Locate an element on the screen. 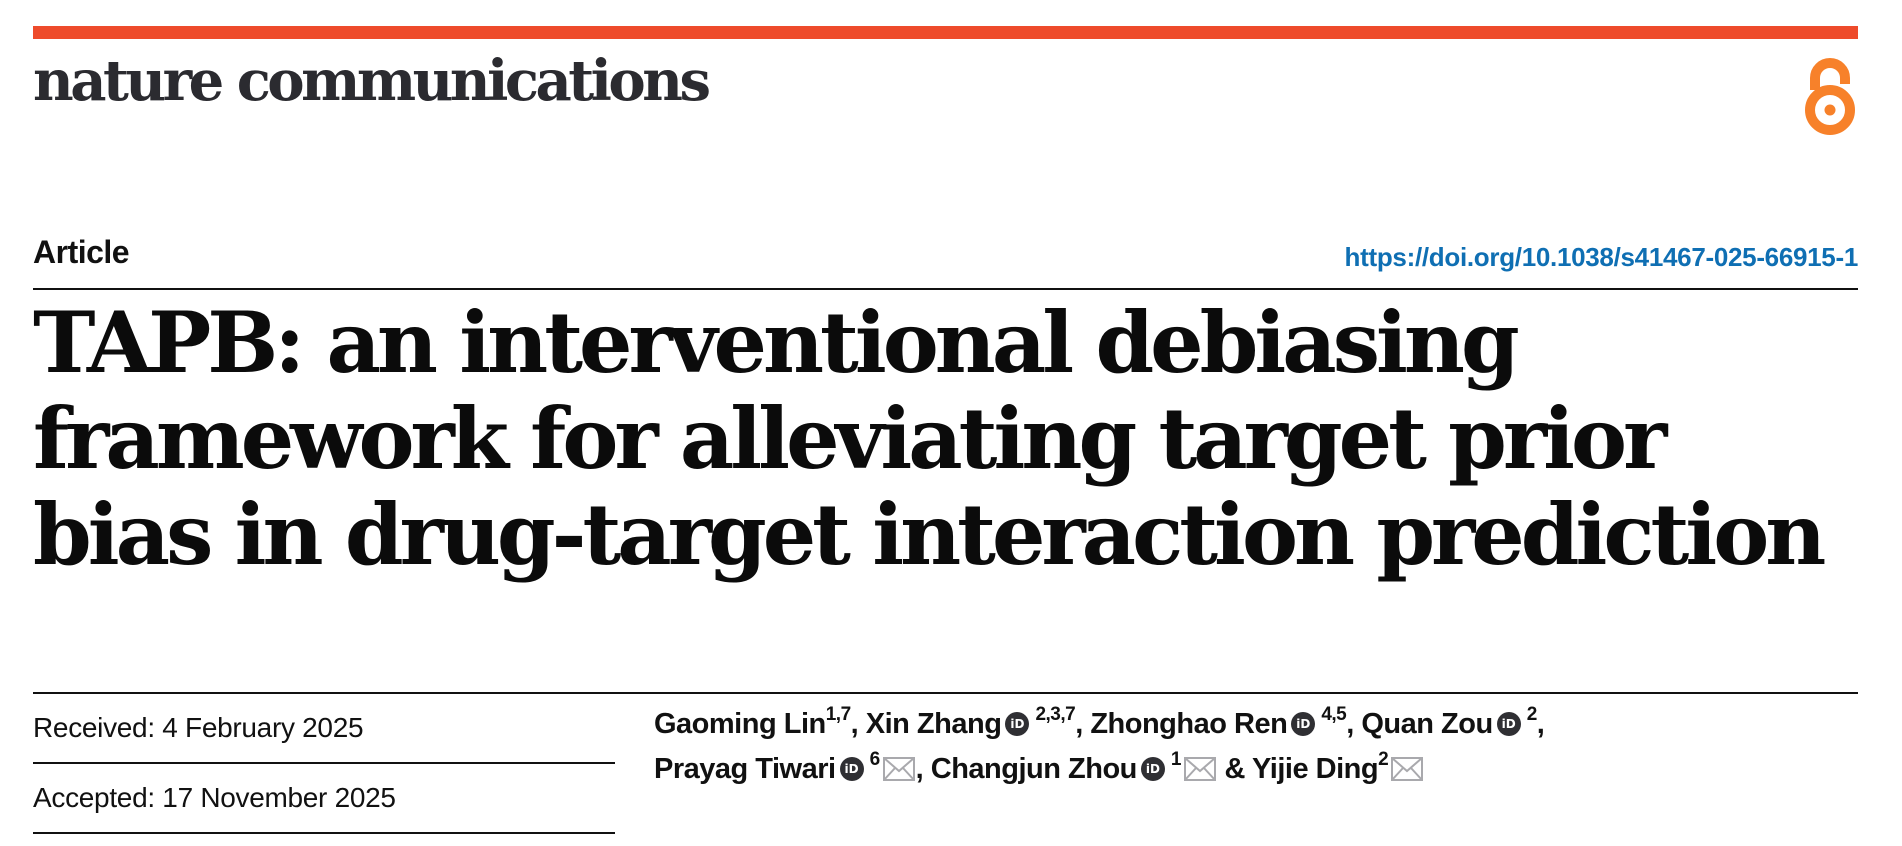 Image resolution: width=1902 pixels, height=846 pixels. author-name: Zhonghao Ren is located at coordinates (1189, 724).